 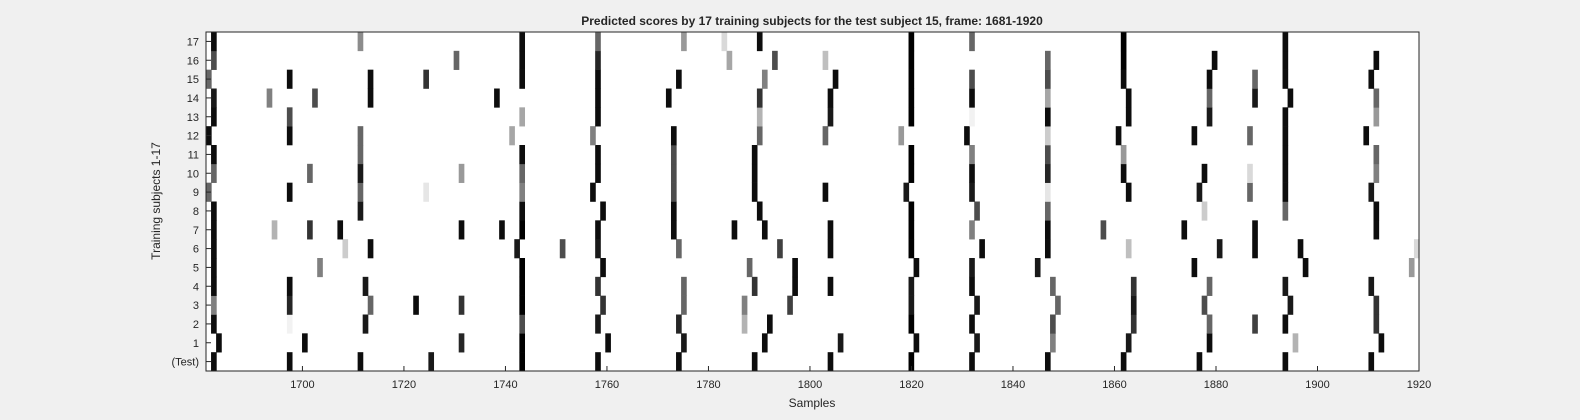 What do you see at coordinates (193, 137) in the screenshot?
I see `y-tick-label: 12` at bounding box center [193, 137].